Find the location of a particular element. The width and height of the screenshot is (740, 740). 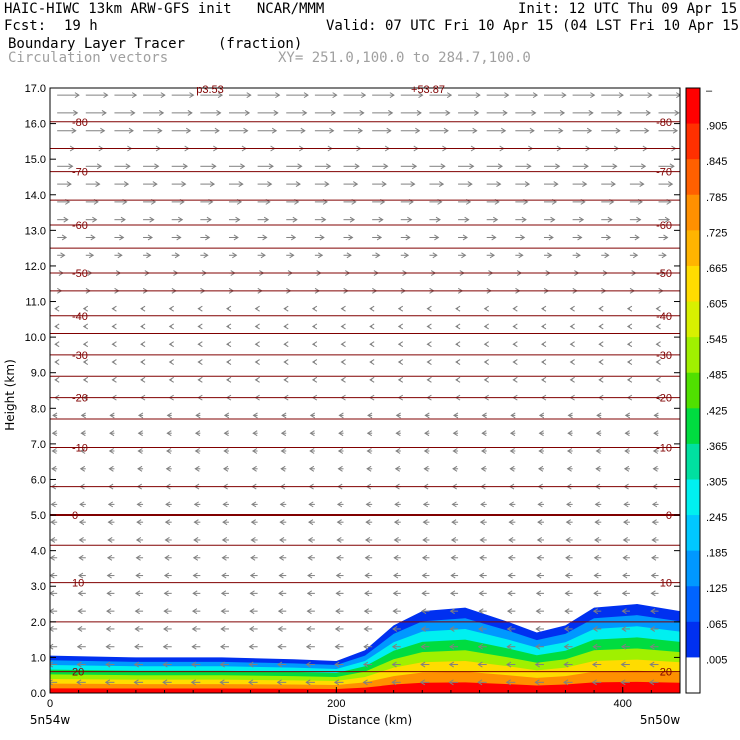

y-tick-label: 17.0 is located at coordinates (35, 89).